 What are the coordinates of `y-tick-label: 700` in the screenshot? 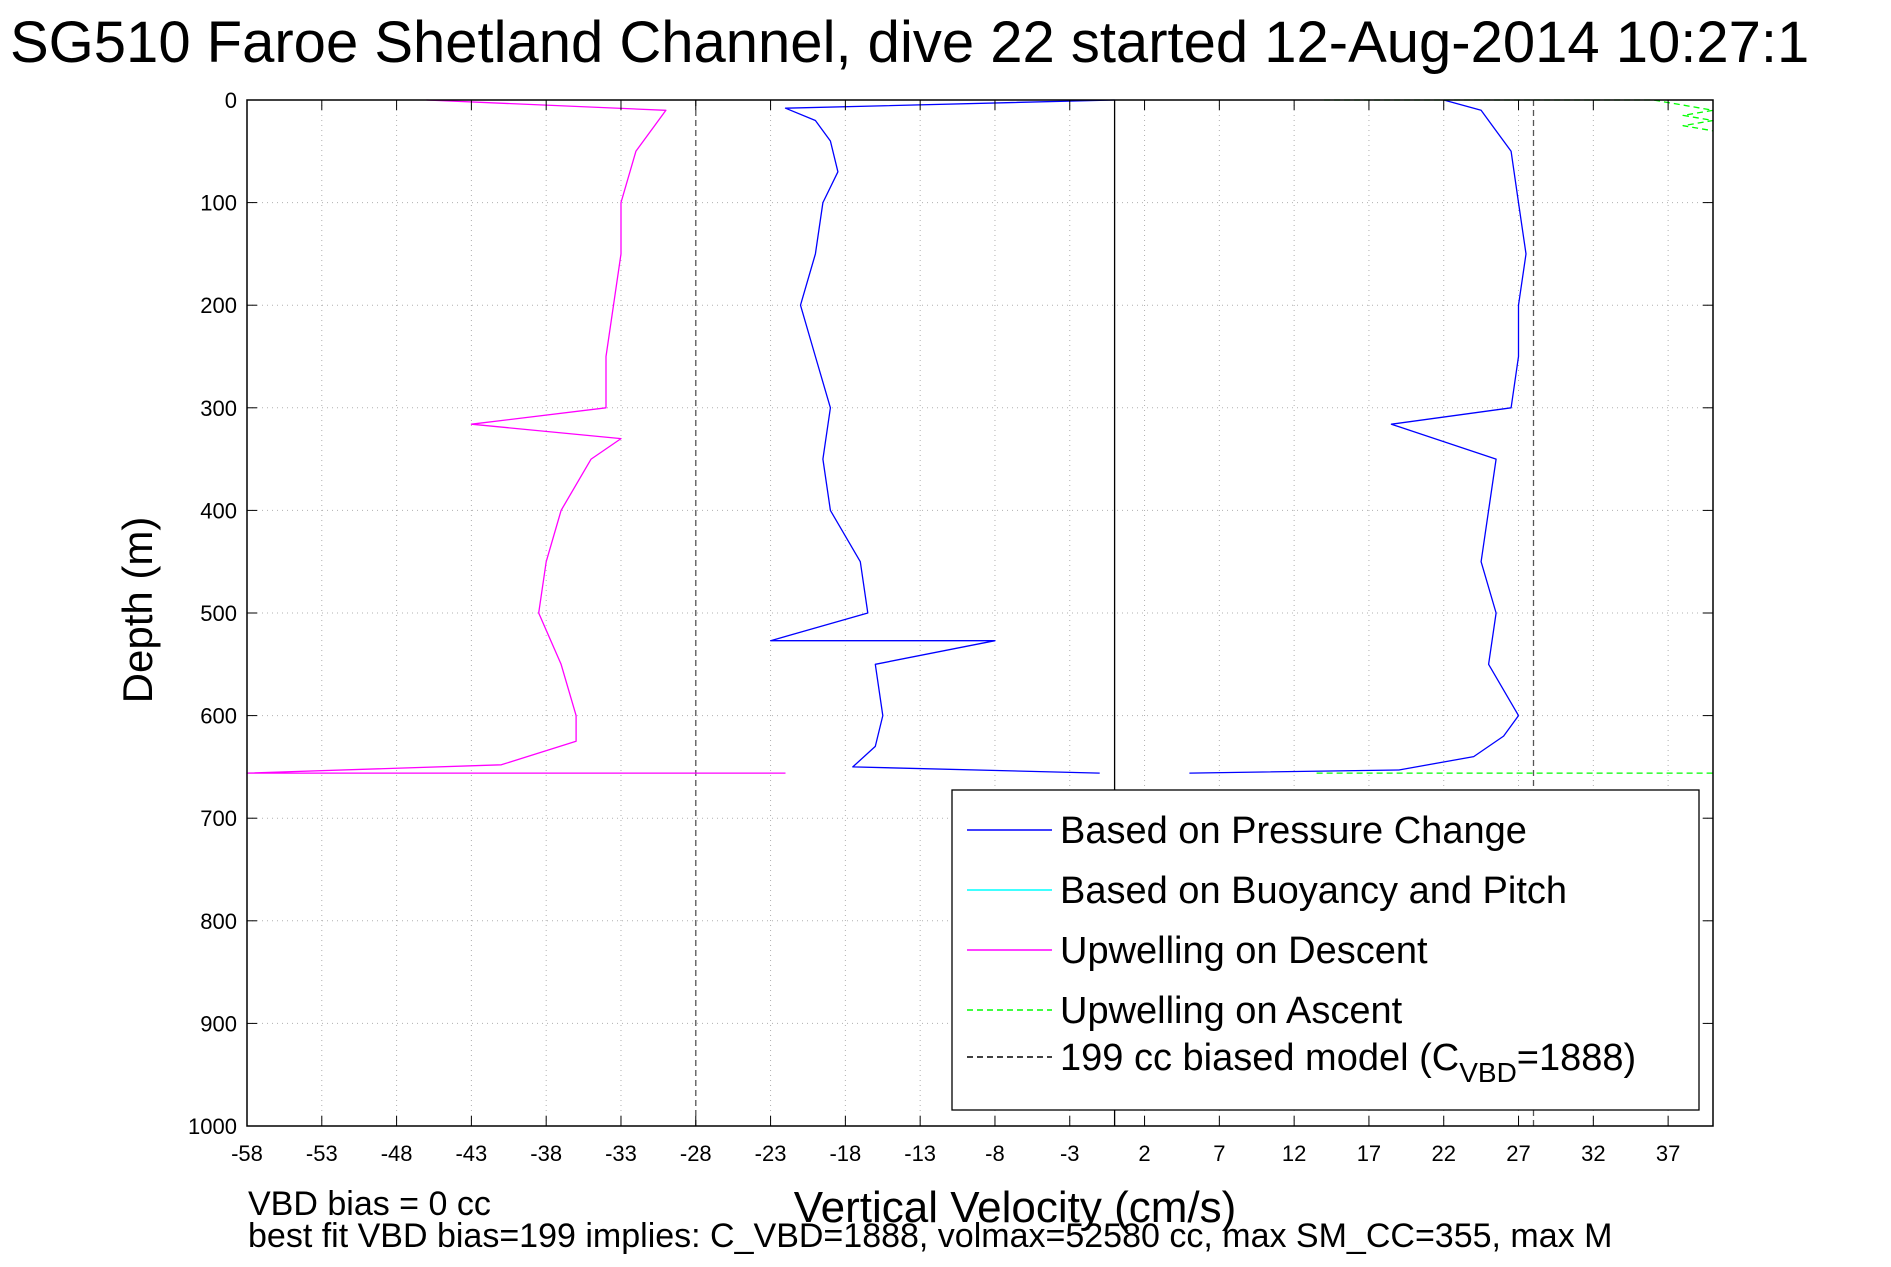 It's located at (218, 818).